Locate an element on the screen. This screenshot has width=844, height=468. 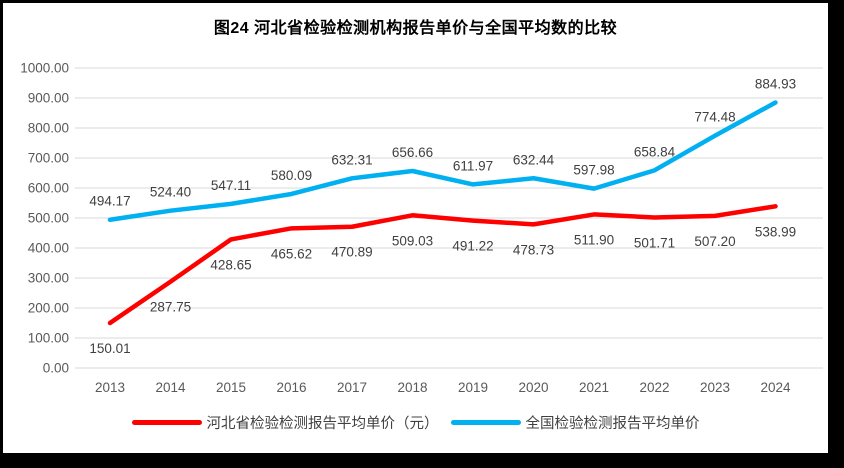
data-label: 580.09 is located at coordinates (291, 175).